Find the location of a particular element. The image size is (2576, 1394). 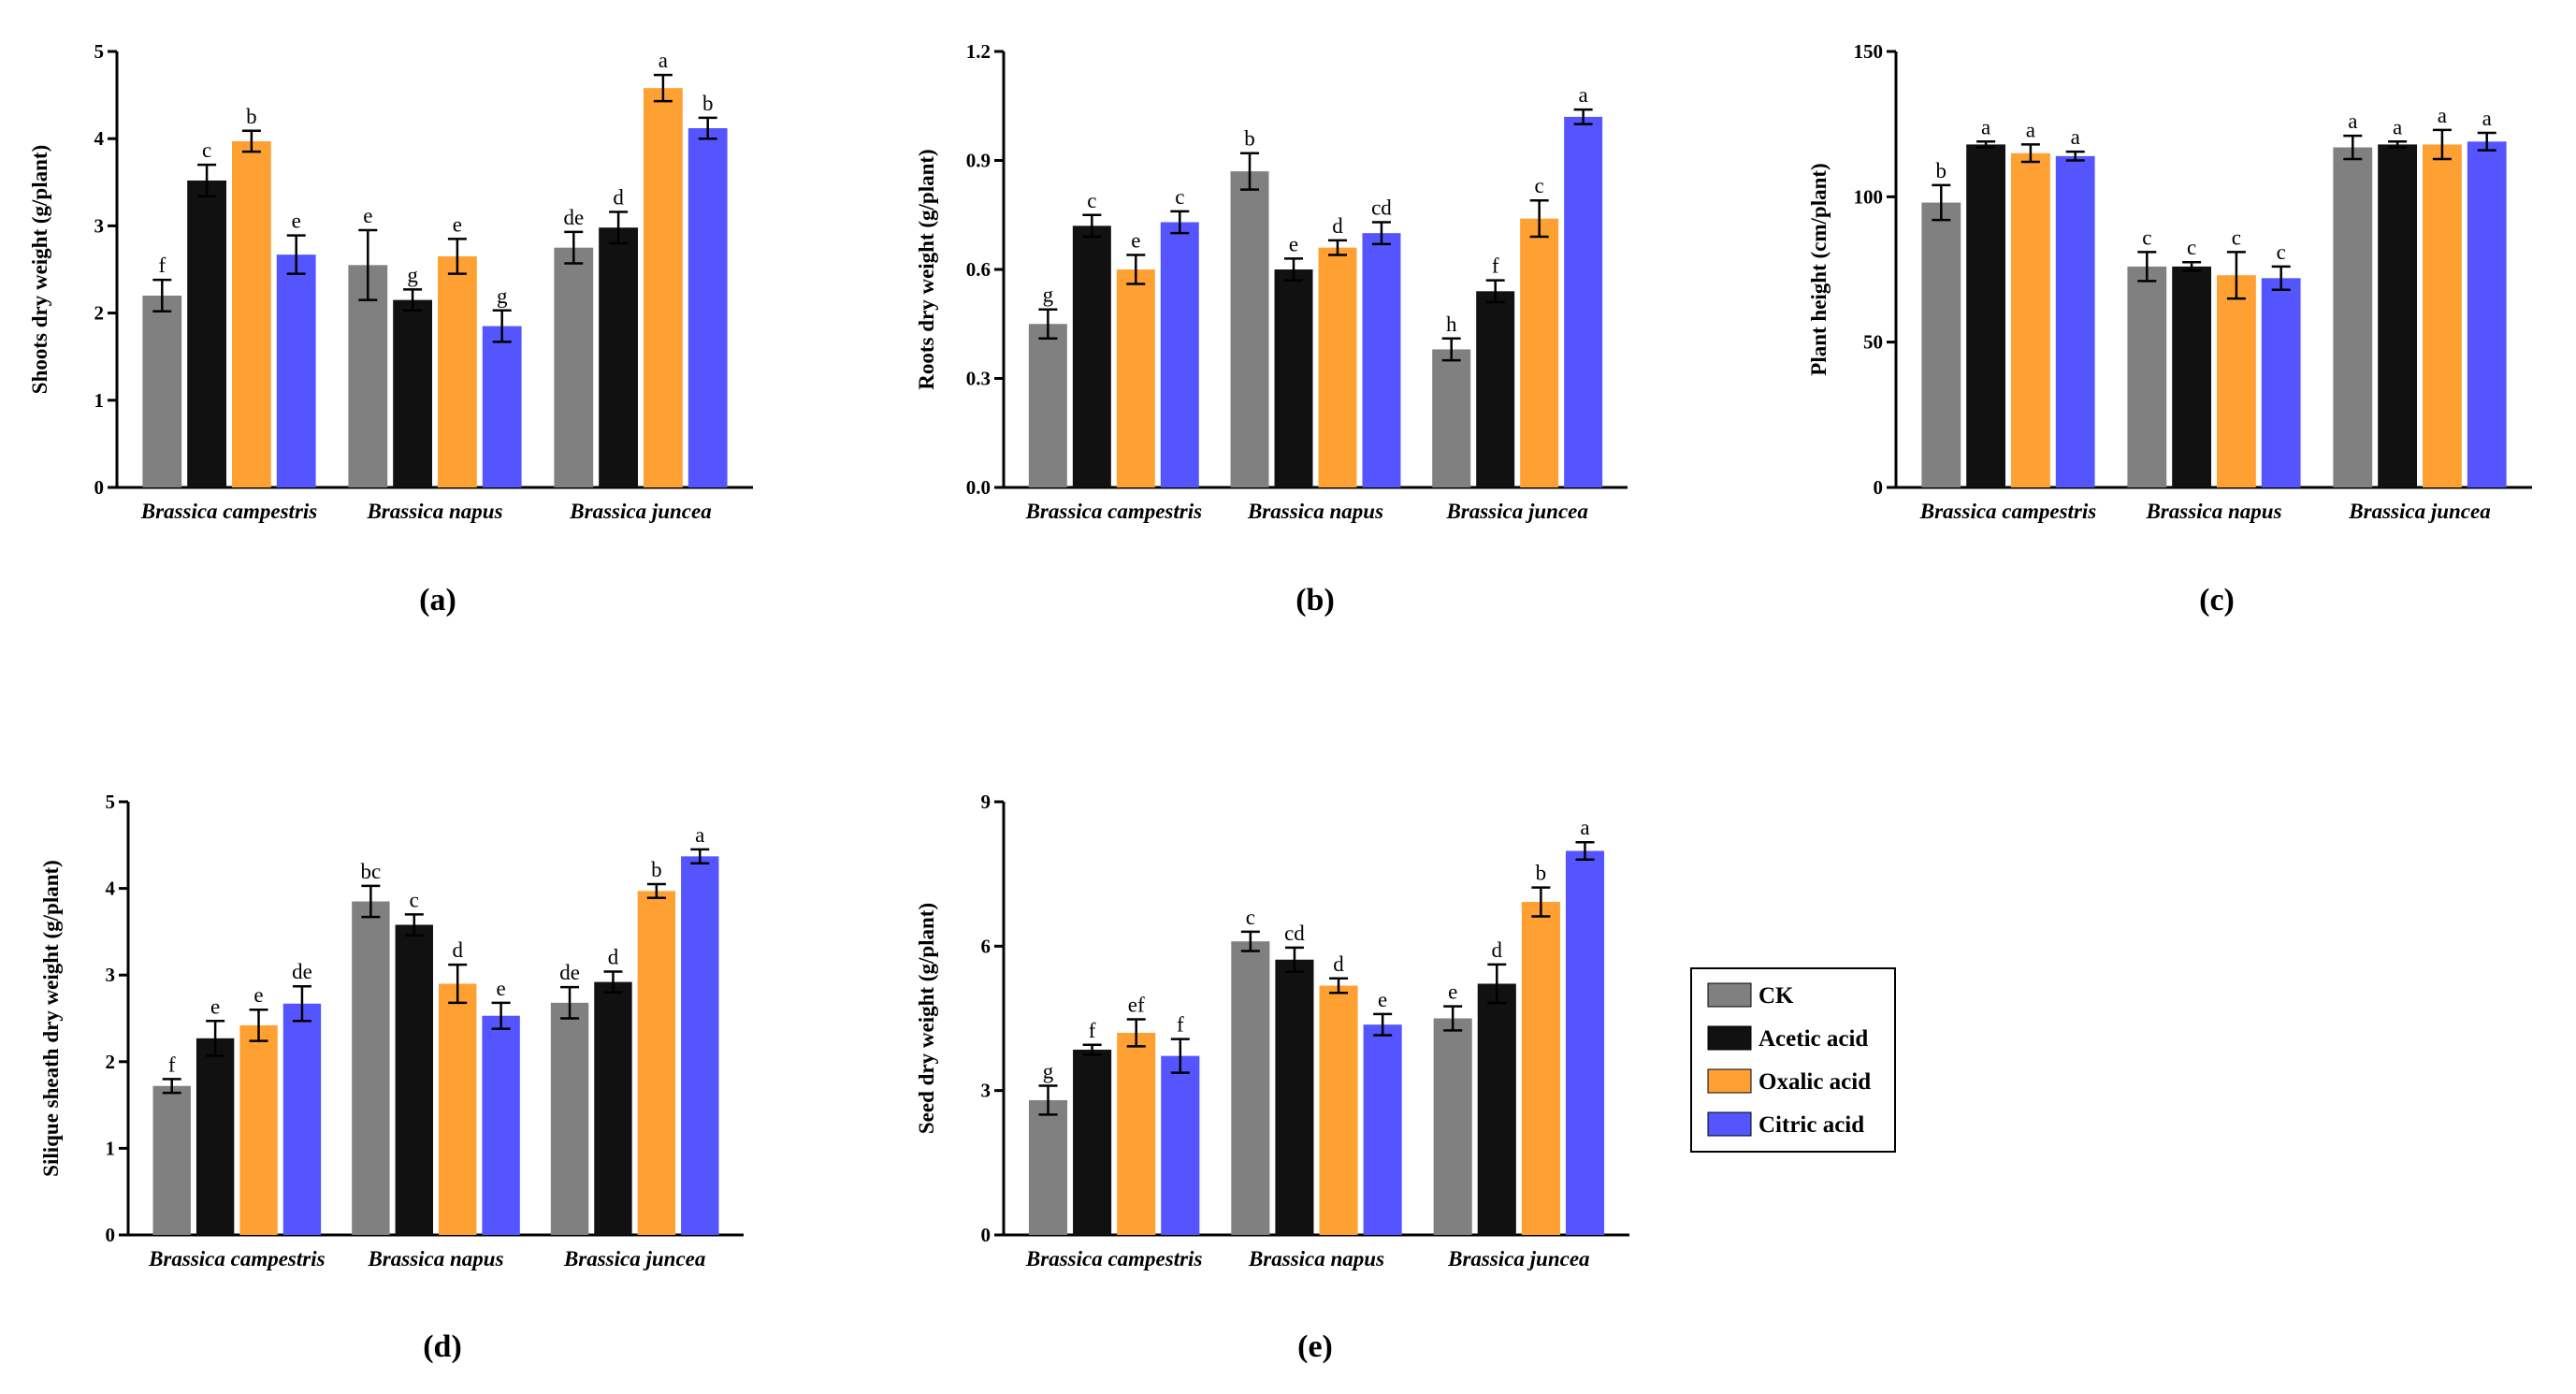

significance-letter: h is located at coordinates (1451, 324).